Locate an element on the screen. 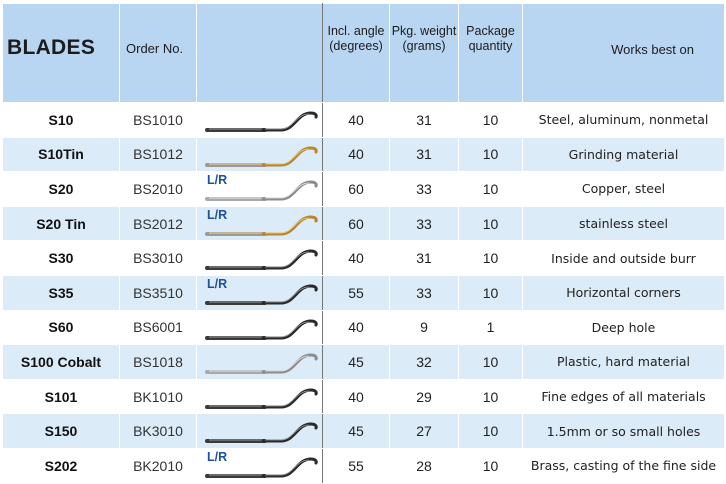  table-row: S10Tin BS1012 40 31 10 Grinding material is located at coordinates (363, 154).